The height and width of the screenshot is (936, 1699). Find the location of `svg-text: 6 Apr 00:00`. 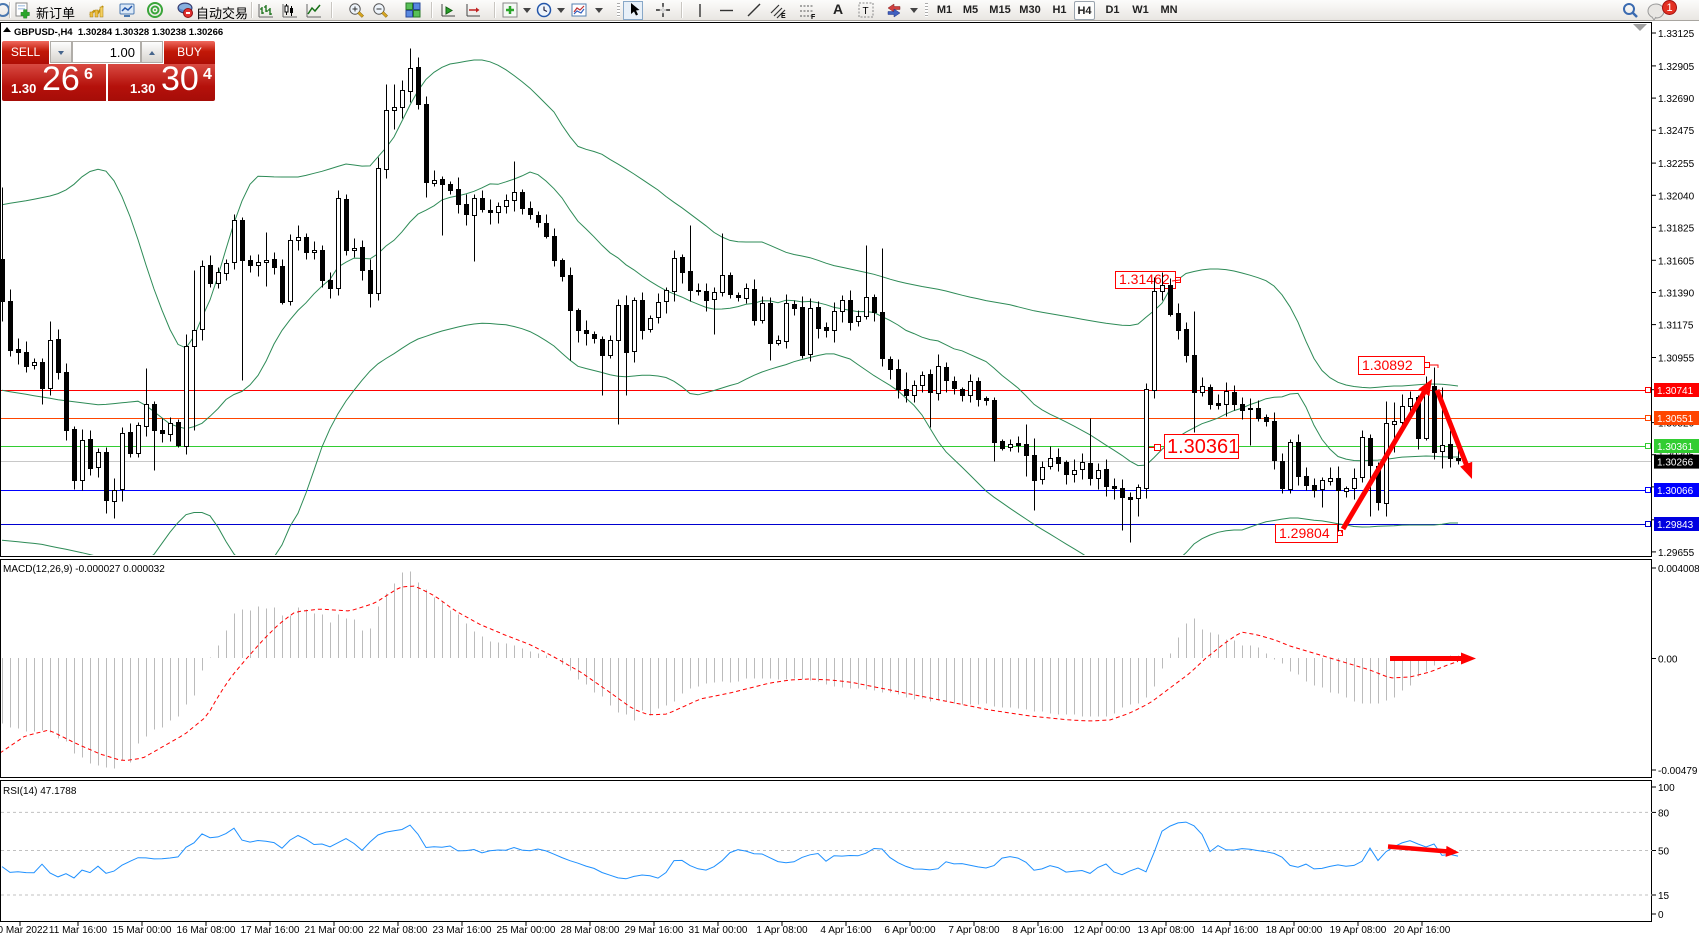

svg-text: 6 Apr 00:00 is located at coordinates (910, 930).